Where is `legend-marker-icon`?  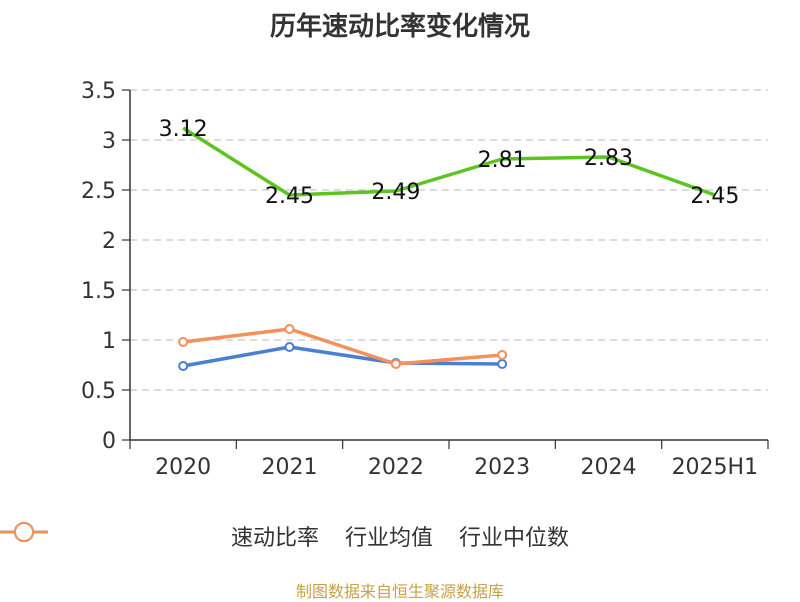
legend-marker-icon is located at coordinates (24, 532).